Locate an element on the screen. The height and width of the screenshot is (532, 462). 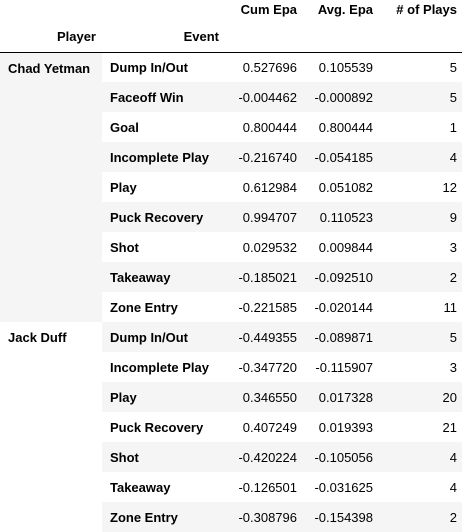
event-cell: Faceoff Win is located at coordinates (163, 97).